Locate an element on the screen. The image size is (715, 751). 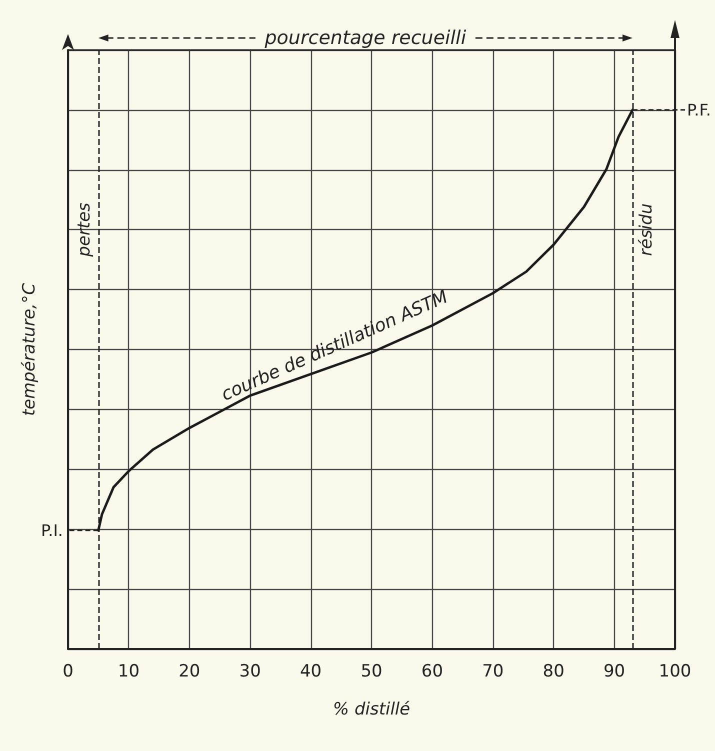
x-tick-label: 40 is located at coordinates (311, 672).